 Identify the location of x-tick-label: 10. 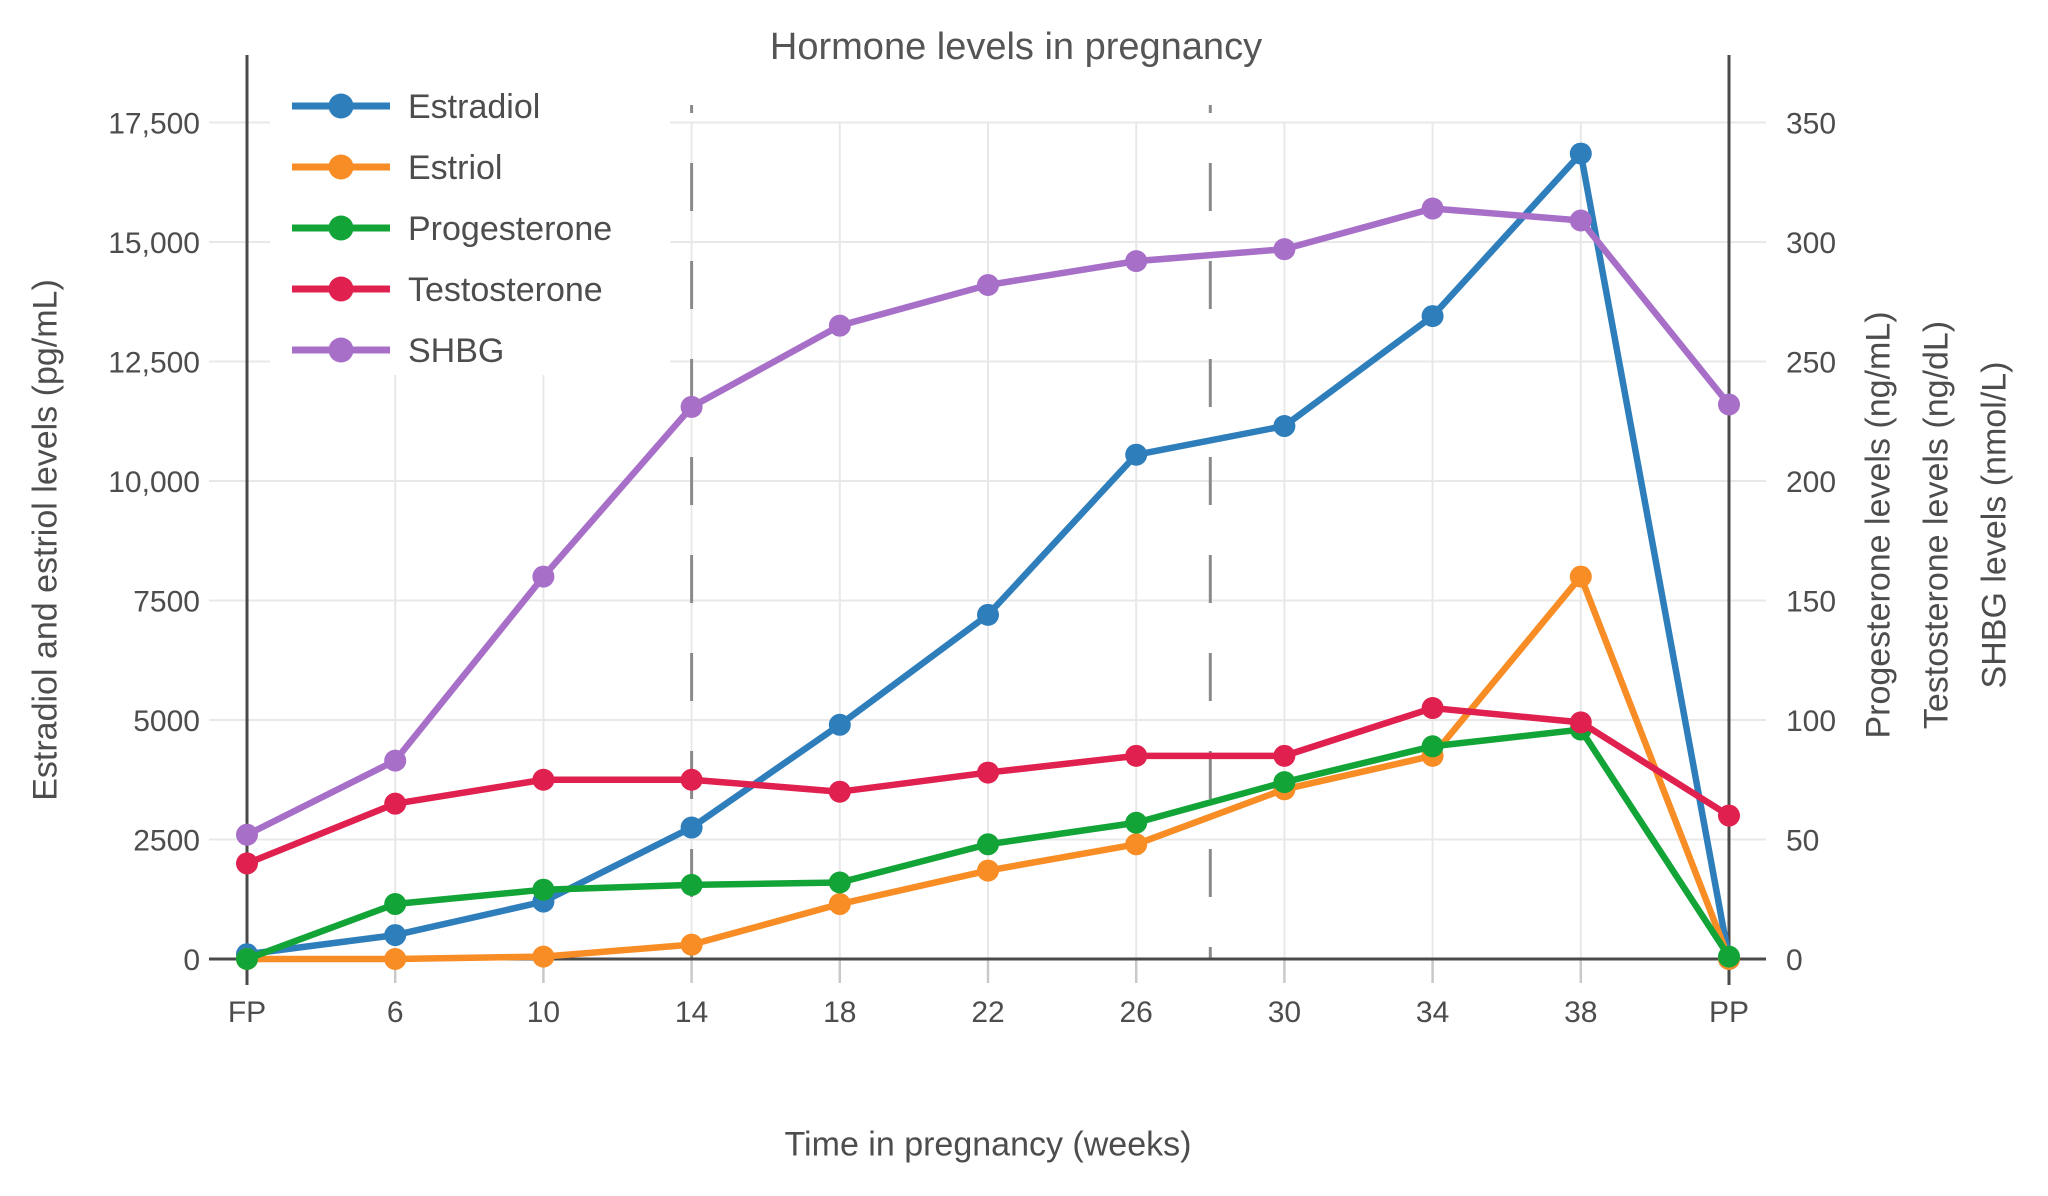
(543, 1012).